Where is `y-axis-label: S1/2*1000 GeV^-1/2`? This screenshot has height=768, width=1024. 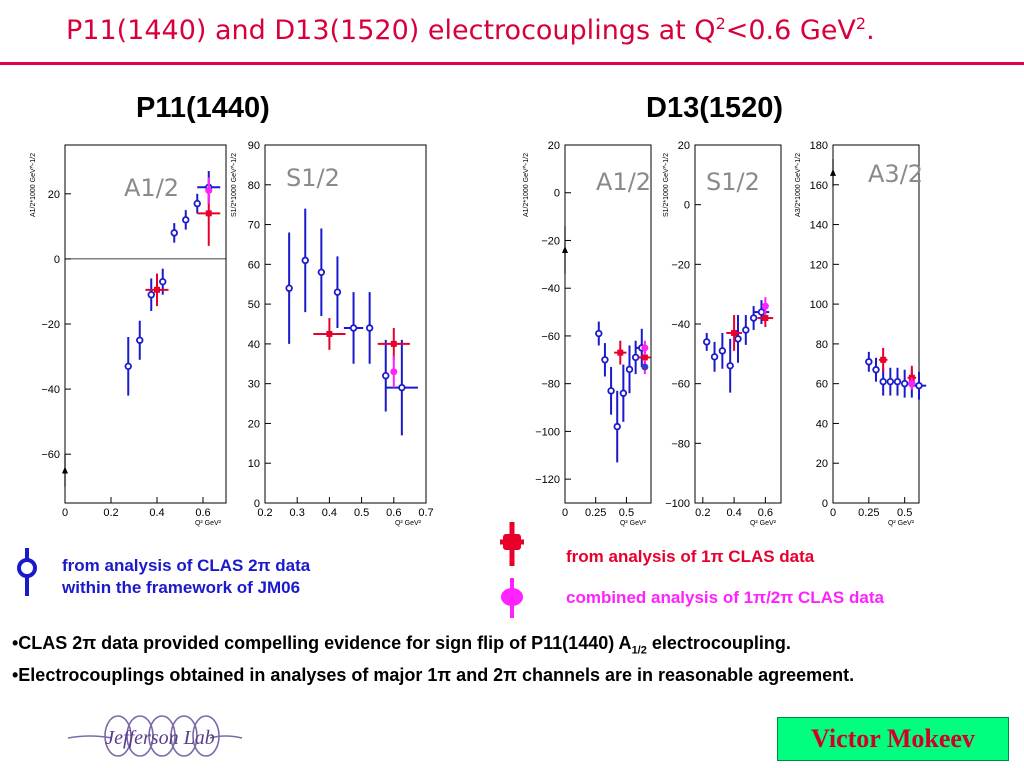 y-axis-label: S1/2*1000 GeV^-1/2 is located at coordinates (666, 185).